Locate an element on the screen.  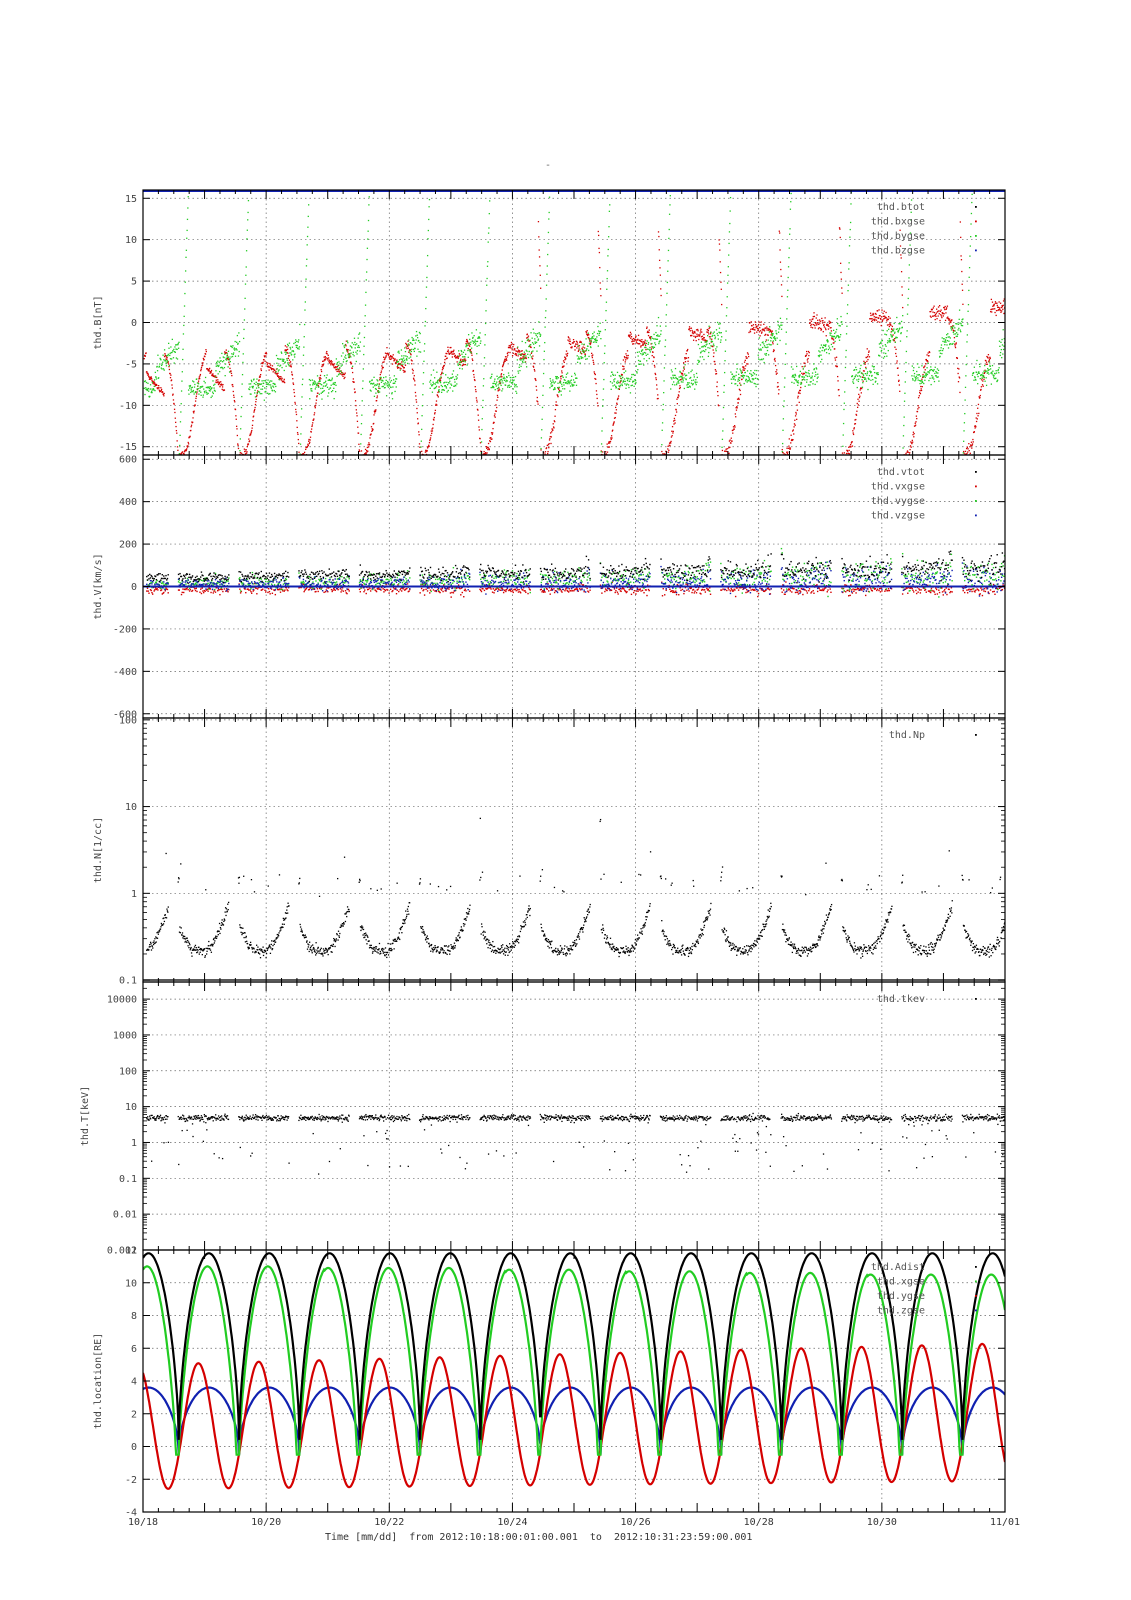
series-thd-np is located at coordinates (575, 888).